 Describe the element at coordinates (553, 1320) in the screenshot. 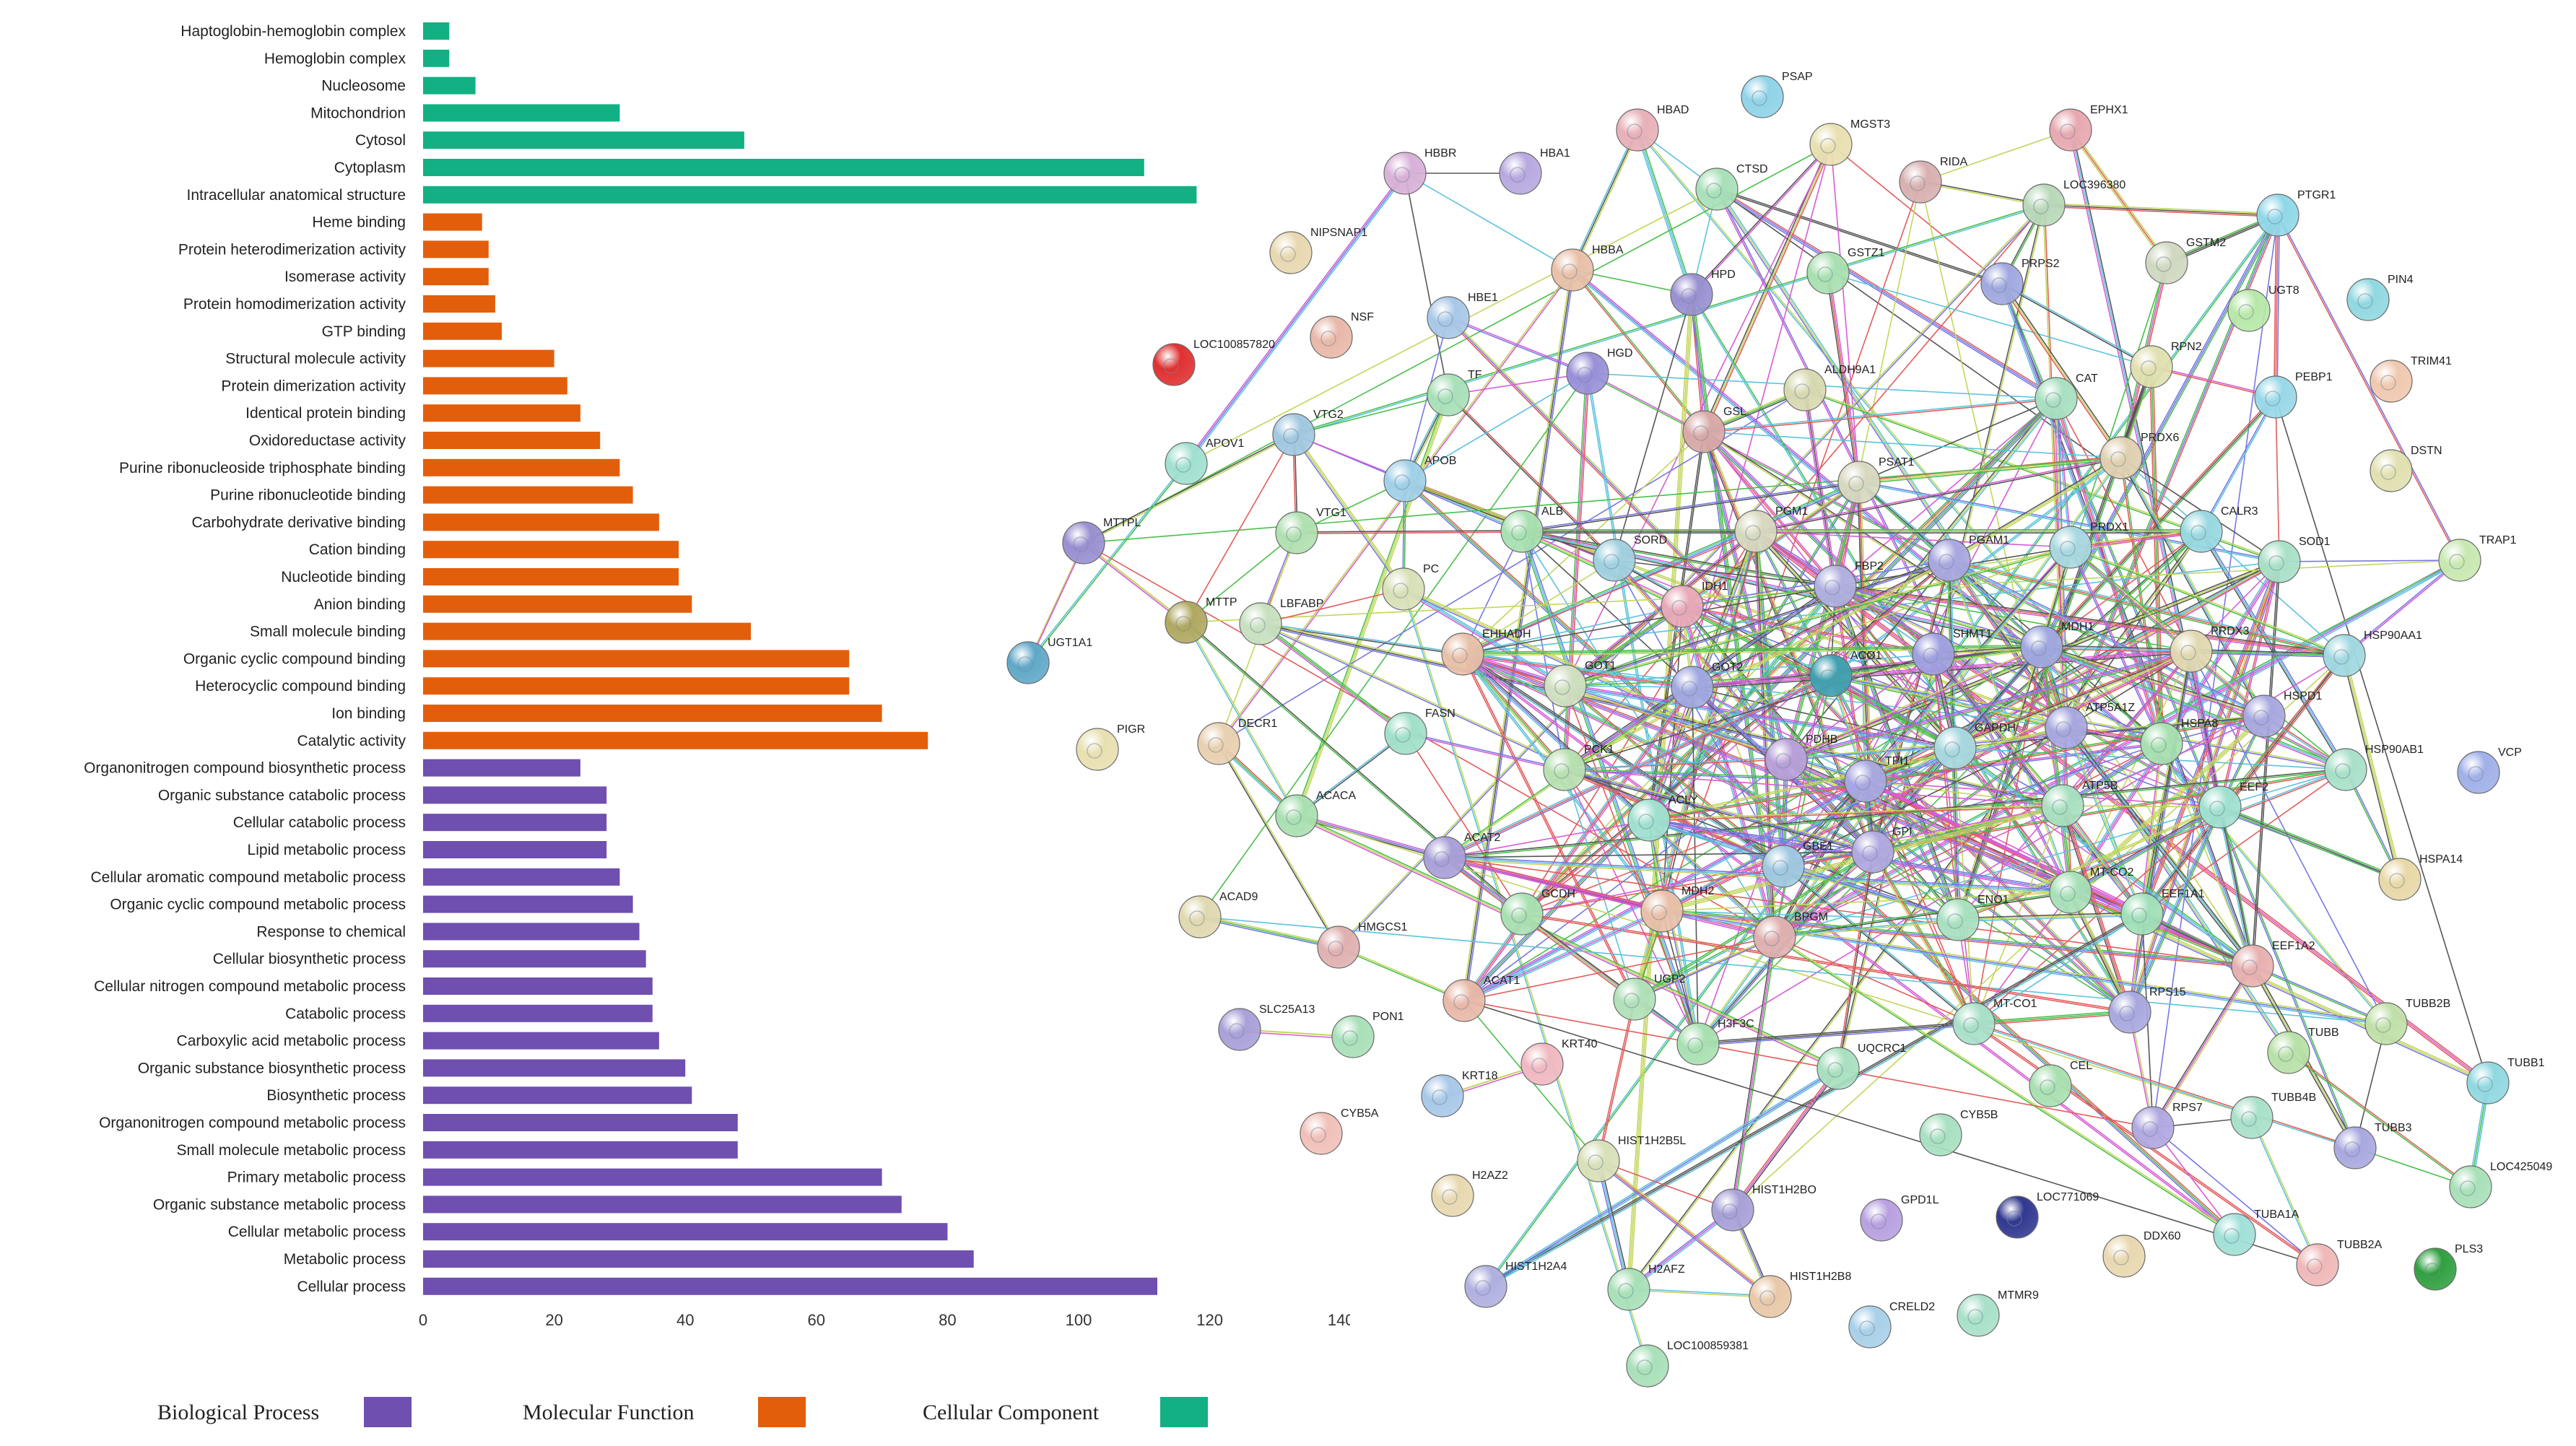

I see `x-tick-label-20: 20` at that location.